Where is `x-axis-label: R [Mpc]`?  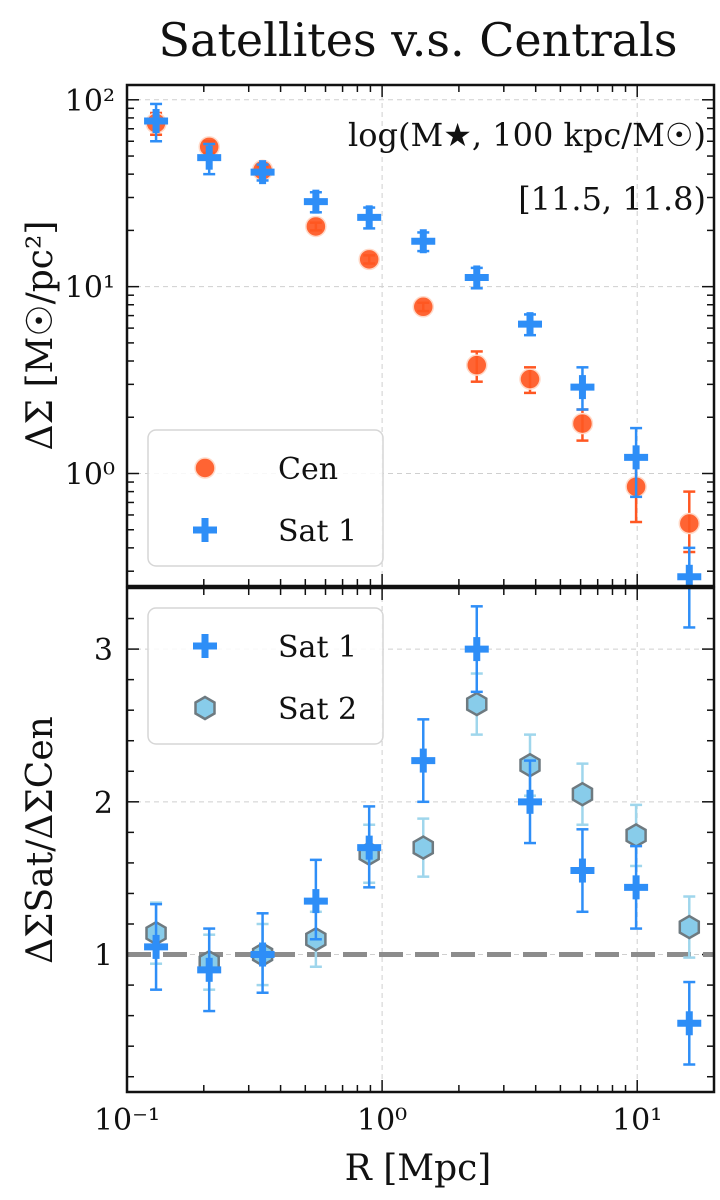
x-axis-label: R [Mpc] is located at coordinates (418, 1168).